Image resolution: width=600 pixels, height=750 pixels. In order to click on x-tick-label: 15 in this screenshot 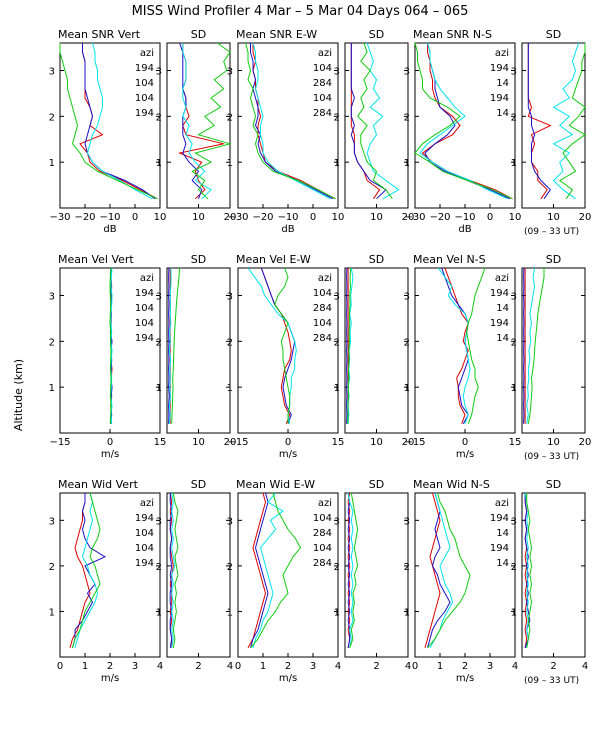, I will do `click(515, 442)`.